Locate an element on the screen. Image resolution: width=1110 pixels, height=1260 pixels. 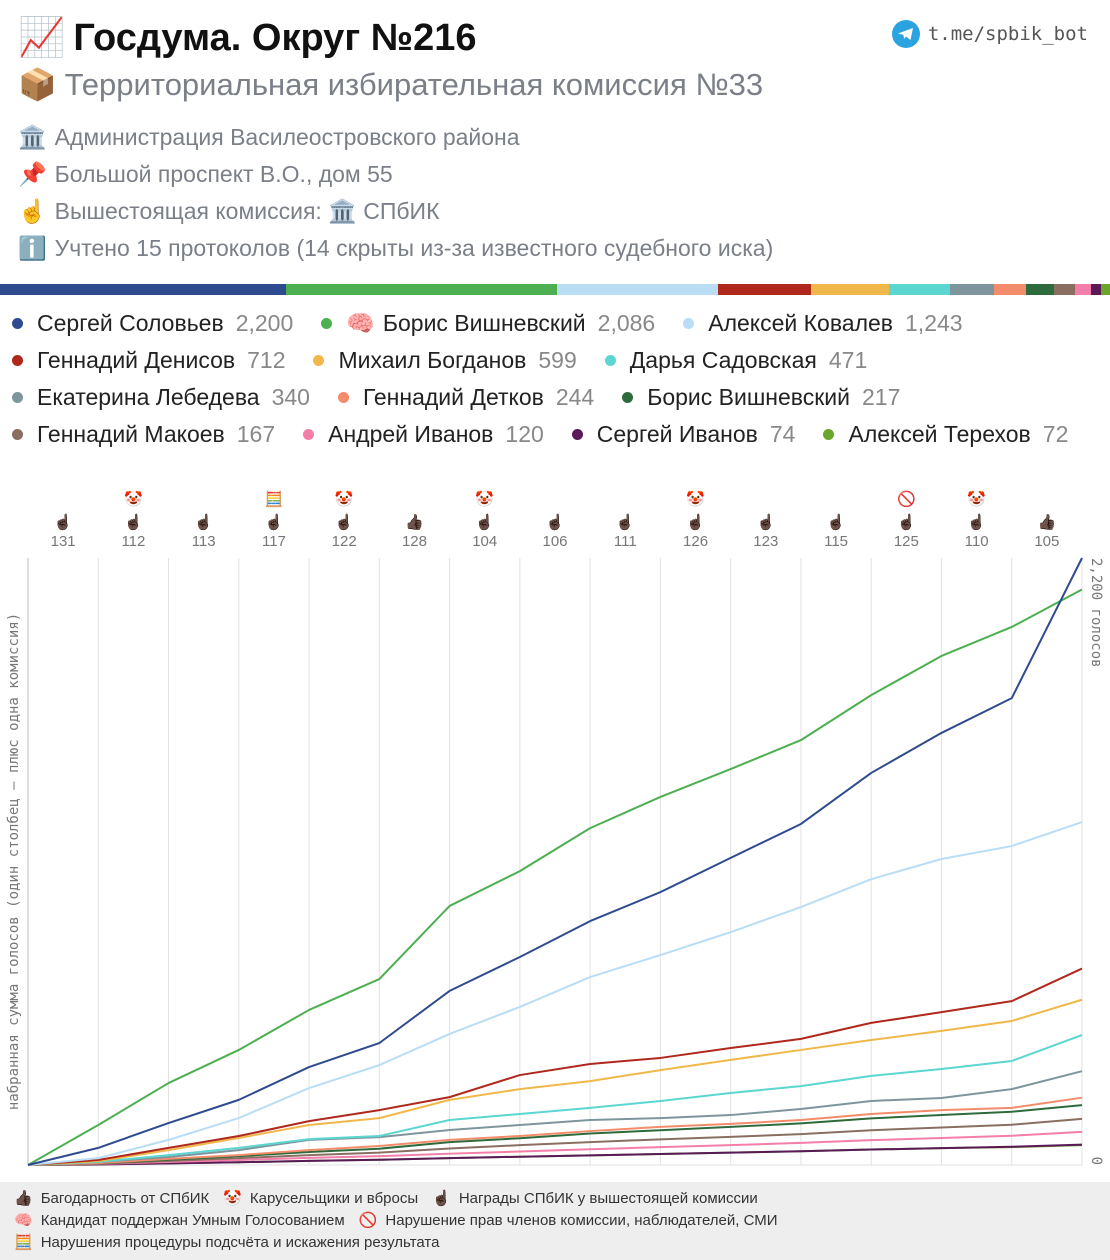
legend-item: Сергей Иванов 74 is located at coordinates (683, 434).